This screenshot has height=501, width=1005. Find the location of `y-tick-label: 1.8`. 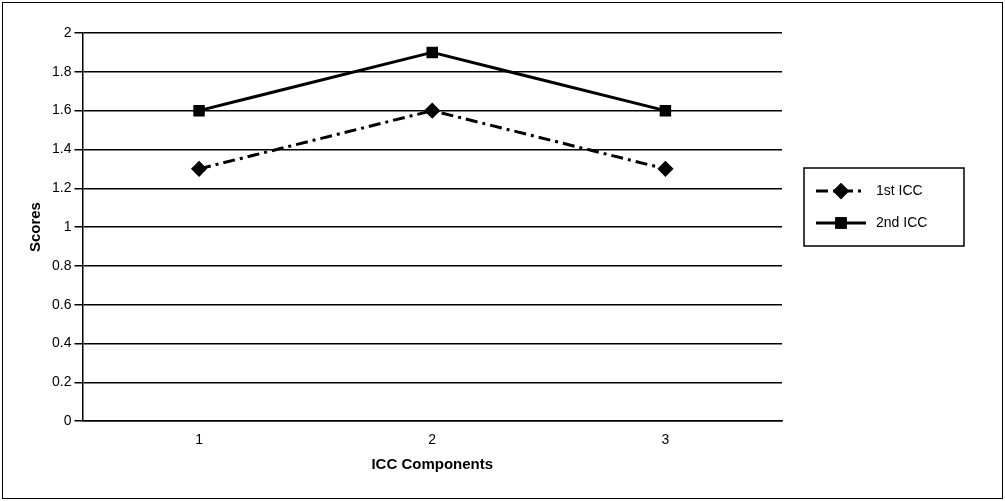

y-tick-label: 1.8 is located at coordinates (61, 70).